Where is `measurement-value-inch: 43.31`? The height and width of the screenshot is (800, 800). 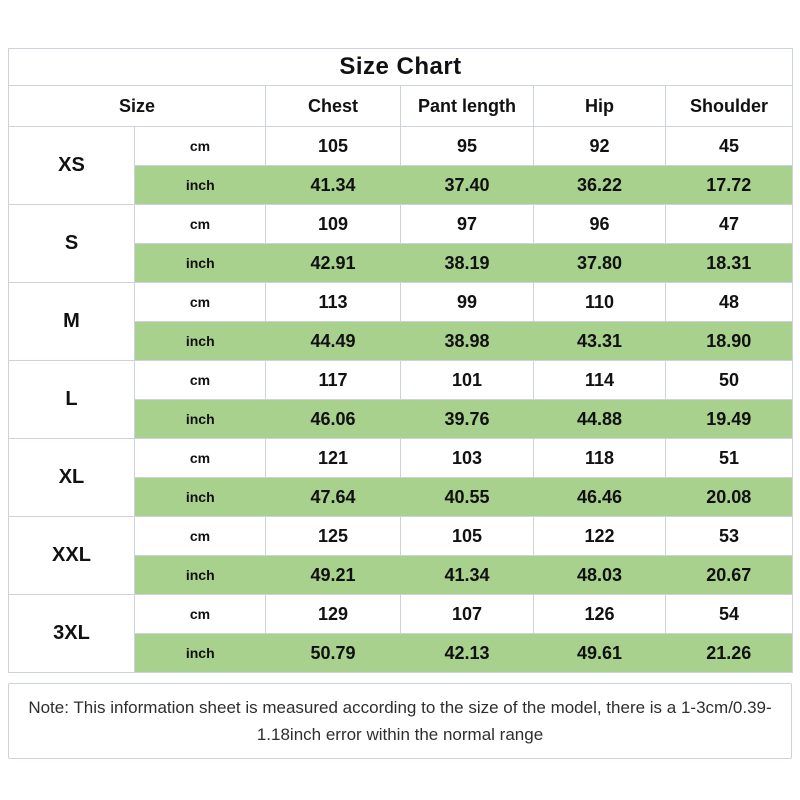 measurement-value-inch: 43.31 is located at coordinates (599, 341).